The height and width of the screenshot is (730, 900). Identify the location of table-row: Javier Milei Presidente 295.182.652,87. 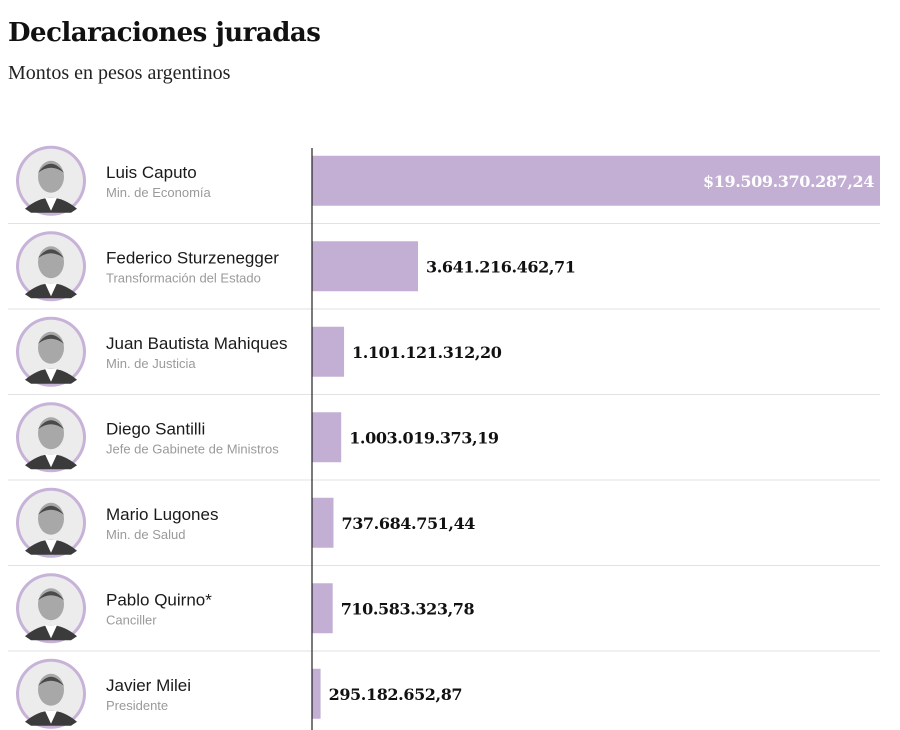
(239, 693).